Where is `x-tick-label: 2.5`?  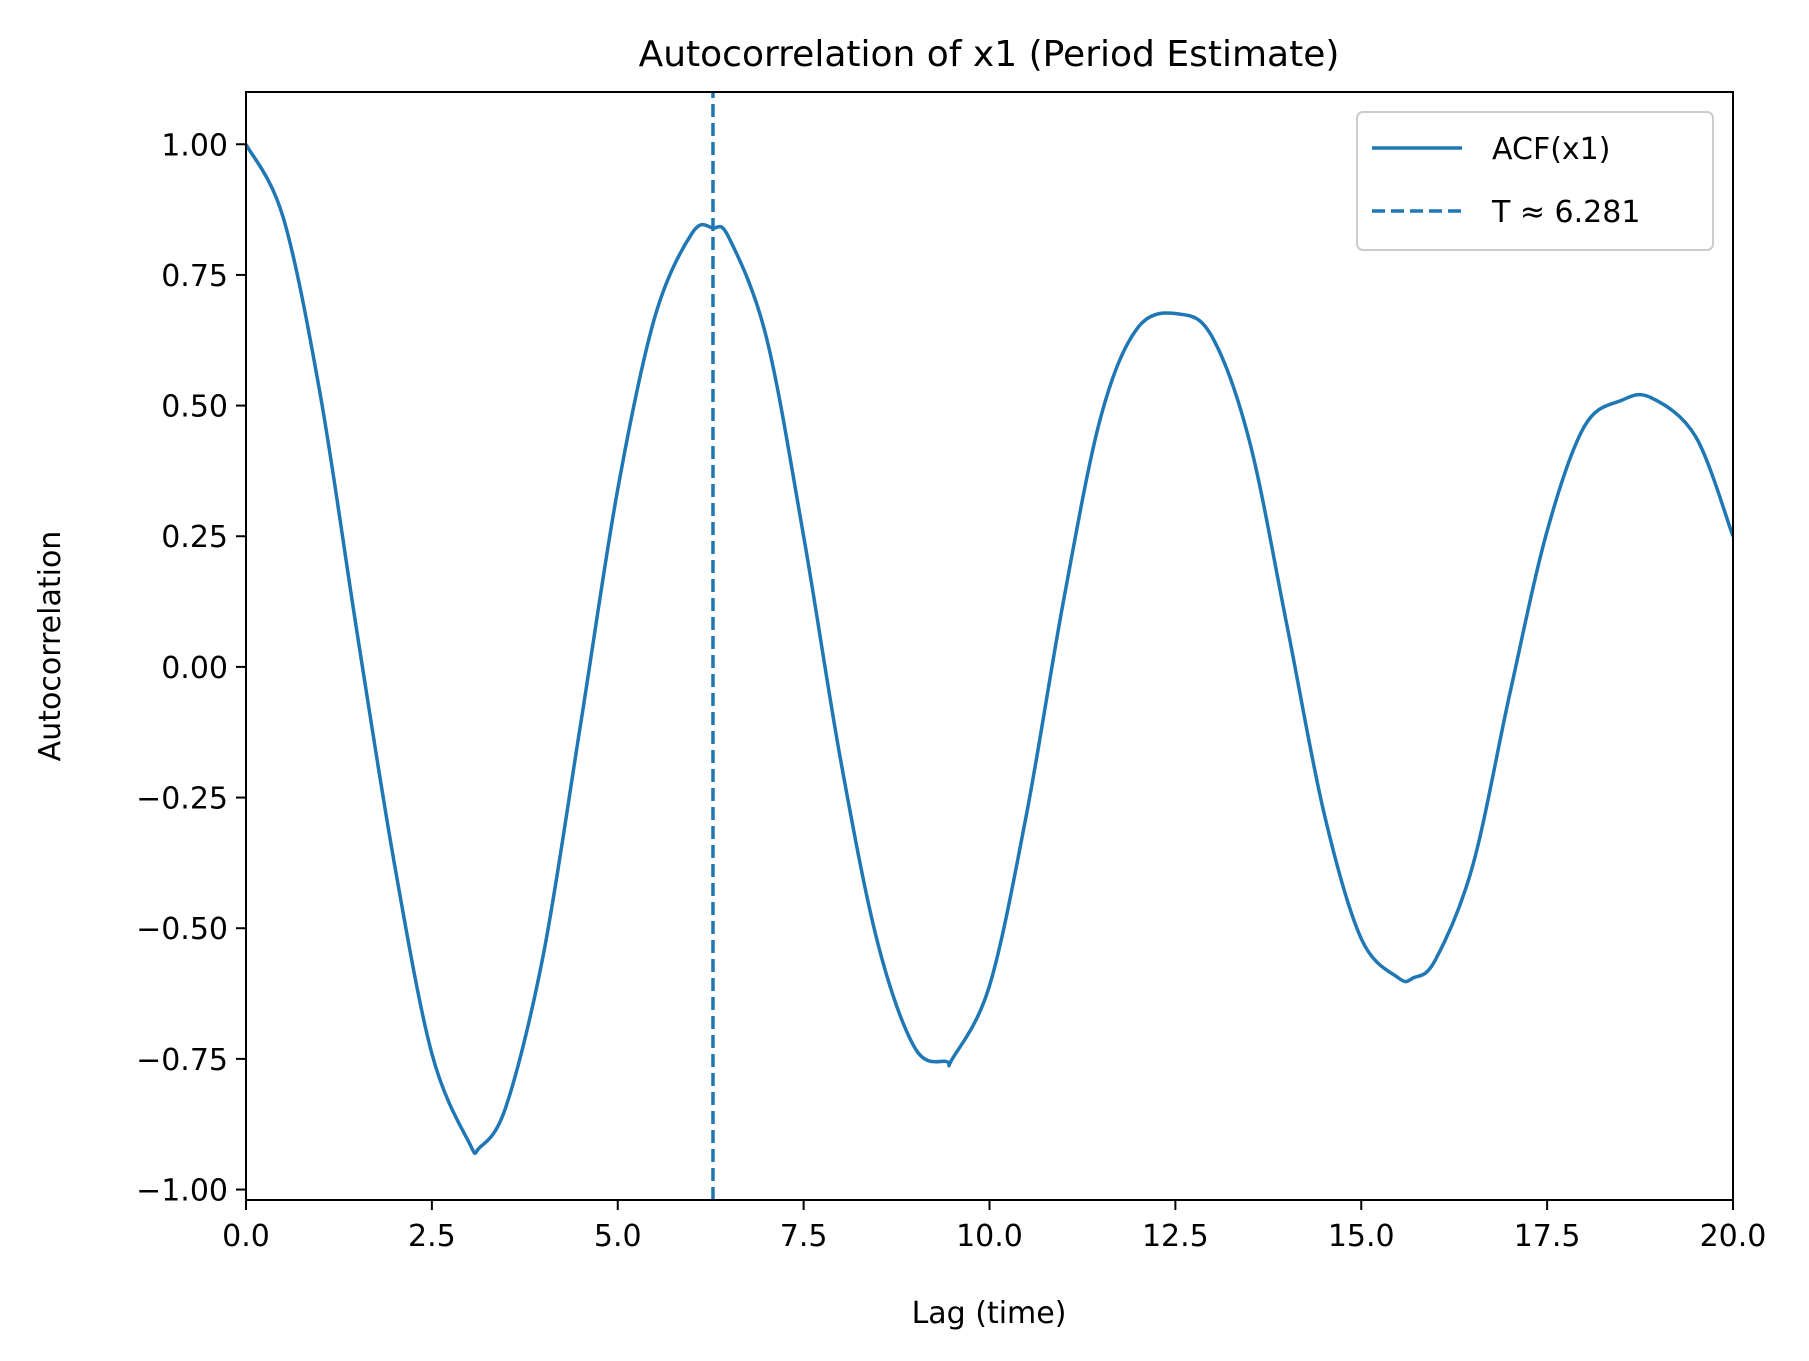 x-tick-label: 2.5 is located at coordinates (432, 1236).